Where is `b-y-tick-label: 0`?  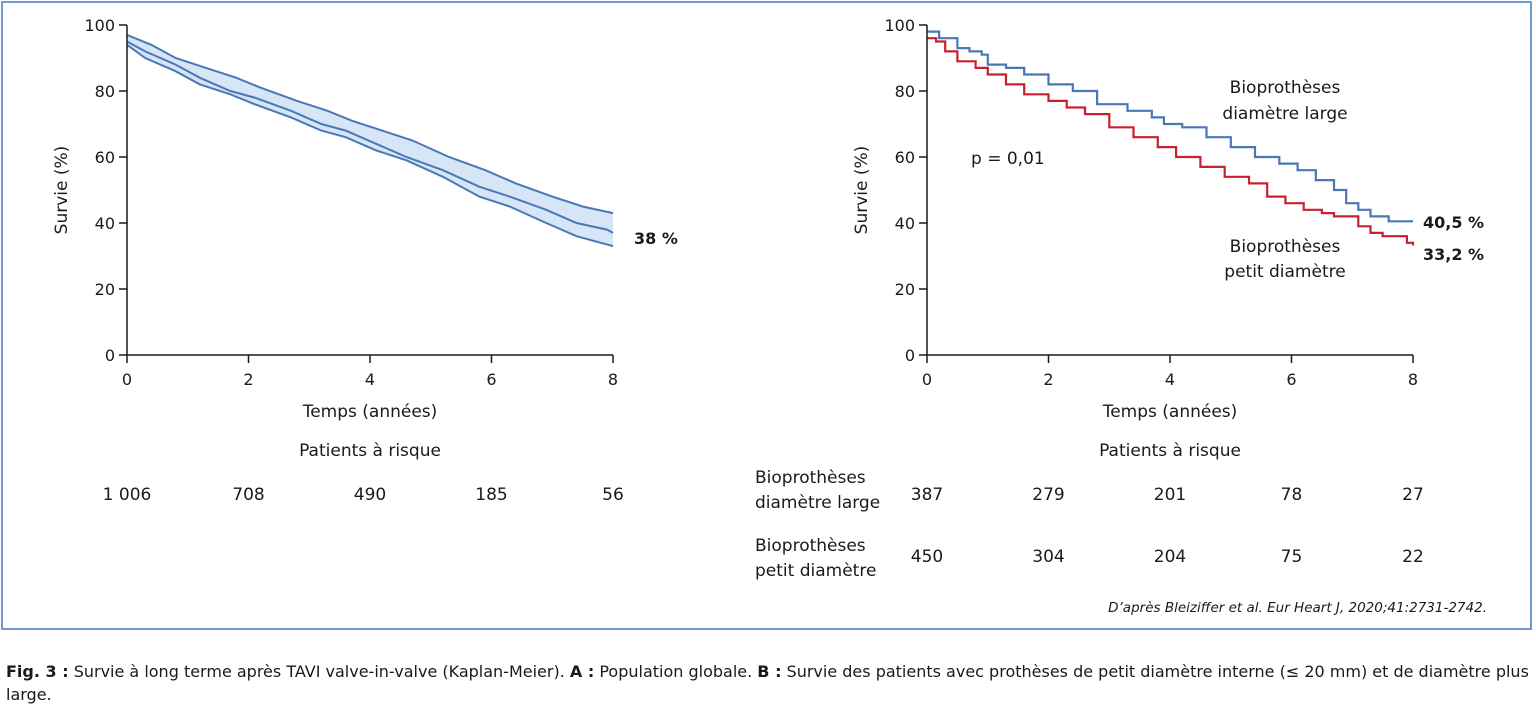
b-y-tick-label: 0 is located at coordinates (910, 355).